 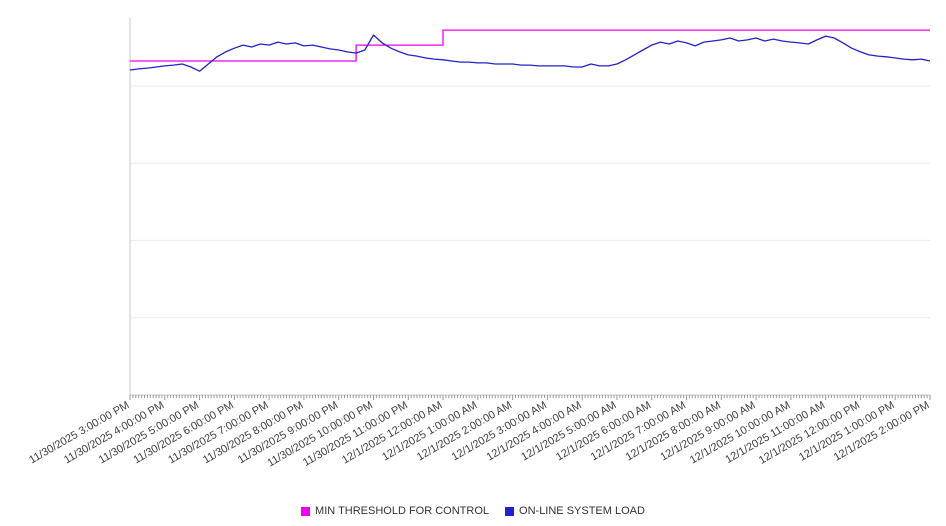 I want to click on legend-item-system-load: ON-LINE SYSTEM LOAD, so click(x=575, y=511).